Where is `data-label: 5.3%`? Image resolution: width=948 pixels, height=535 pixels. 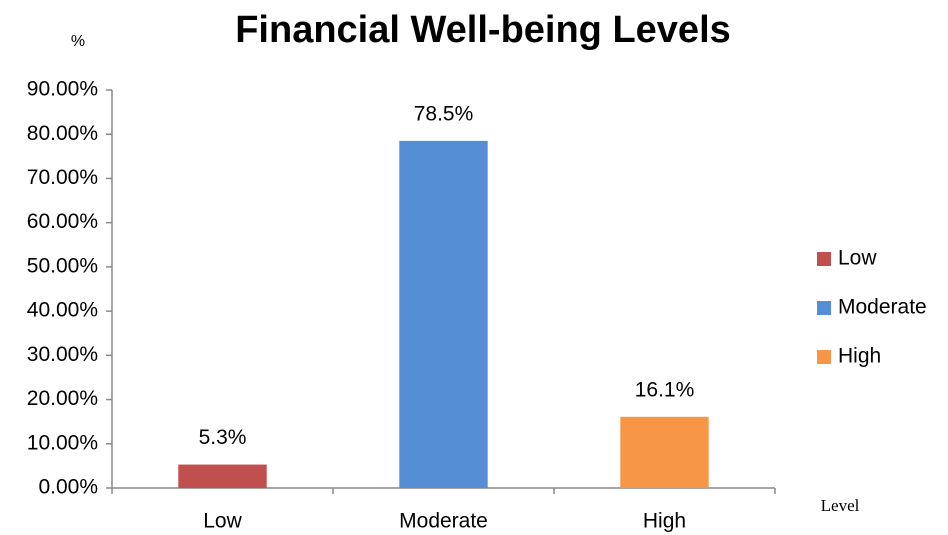
data-label: 5.3% is located at coordinates (223, 437).